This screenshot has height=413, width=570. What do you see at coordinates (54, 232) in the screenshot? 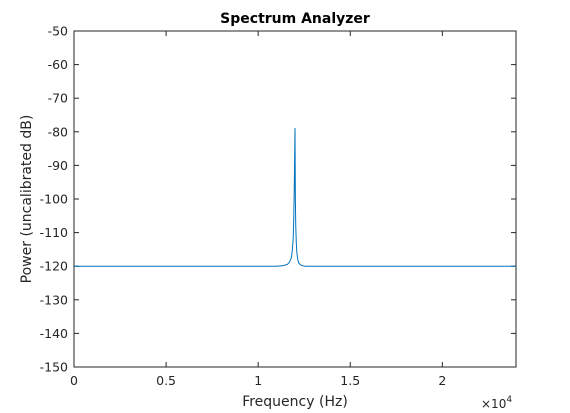
I see `y-tick-label: -110` at bounding box center [54, 232].